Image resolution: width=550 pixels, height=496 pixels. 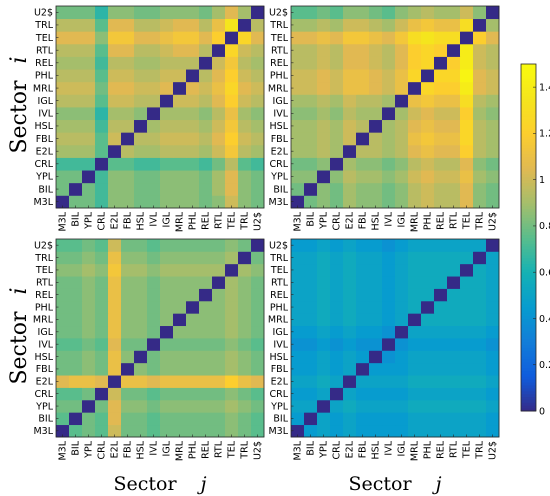 What do you see at coordinates (44, 126) in the screenshot?
I see `y-tick-label: HSL` at bounding box center [44, 126].